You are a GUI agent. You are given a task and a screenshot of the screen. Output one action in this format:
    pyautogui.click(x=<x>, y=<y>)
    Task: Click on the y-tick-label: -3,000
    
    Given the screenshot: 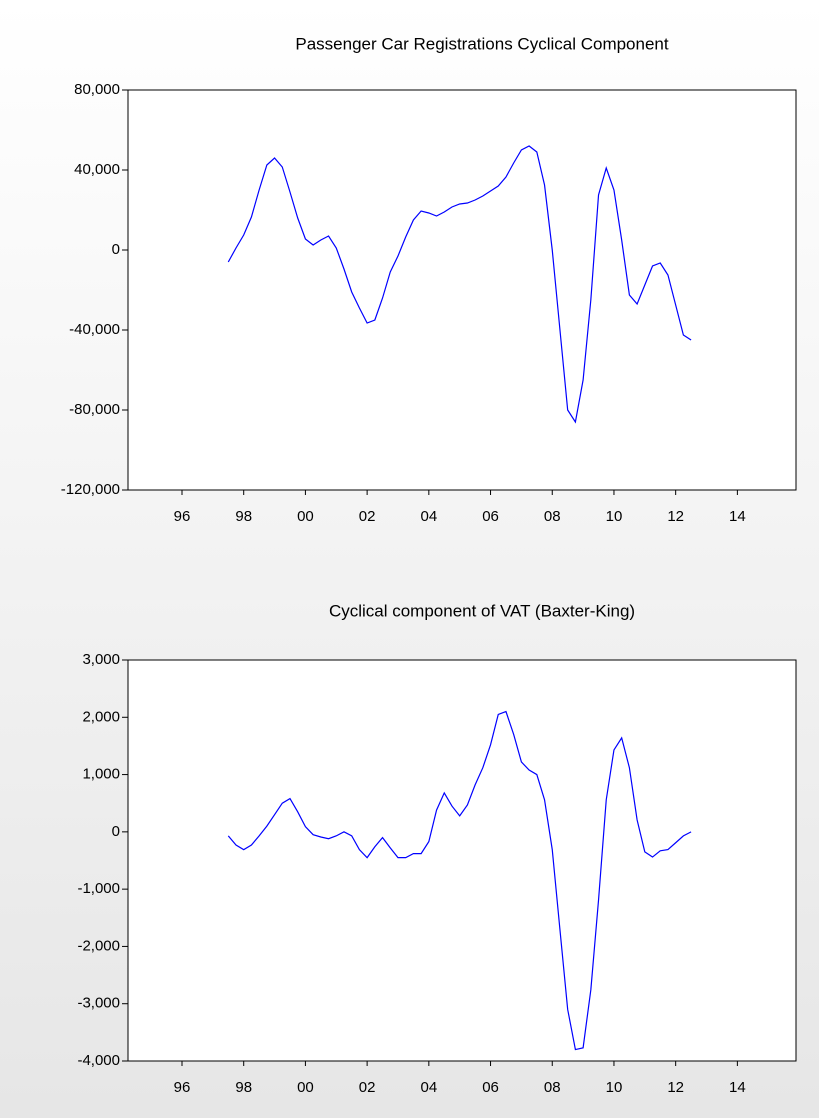 What is the action you would take?
    pyautogui.click(x=98, y=1003)
    